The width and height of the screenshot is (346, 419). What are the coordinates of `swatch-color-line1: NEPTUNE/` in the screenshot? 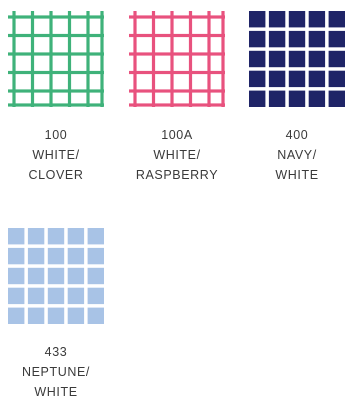 It's located at (55, 372).